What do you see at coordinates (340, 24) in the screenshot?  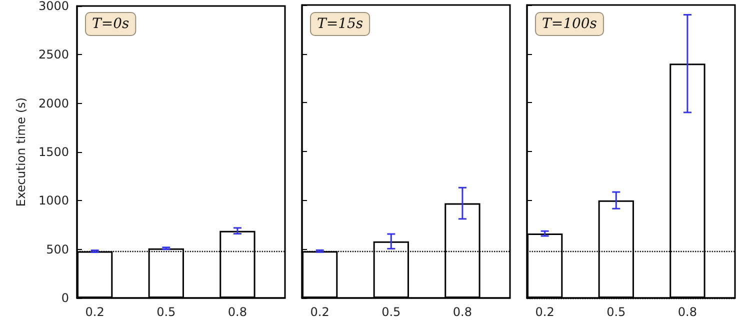 I see `annotation: T=15s` at bounding box center [340, 24].